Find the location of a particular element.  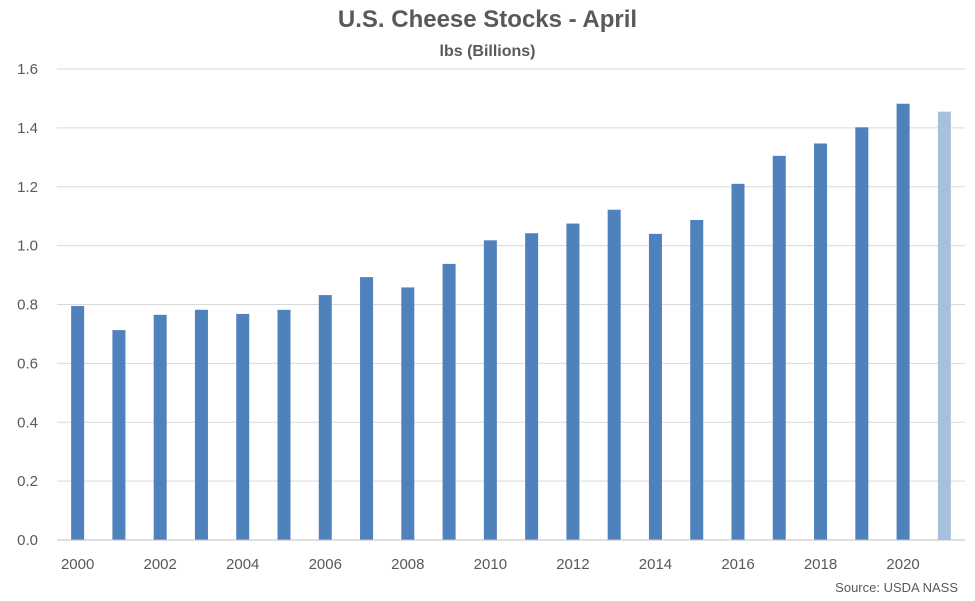

x-tick-label: 2002 is located at coordinates (159, 564).